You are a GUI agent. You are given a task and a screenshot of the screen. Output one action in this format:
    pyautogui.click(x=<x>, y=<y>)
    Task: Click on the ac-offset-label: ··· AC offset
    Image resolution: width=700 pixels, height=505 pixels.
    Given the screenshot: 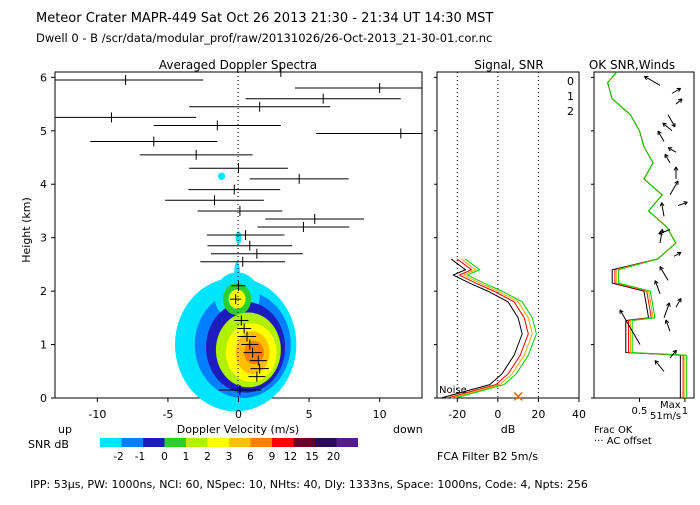 What is the action you would take?
    pyautogui.click(x=623, y=441)
    